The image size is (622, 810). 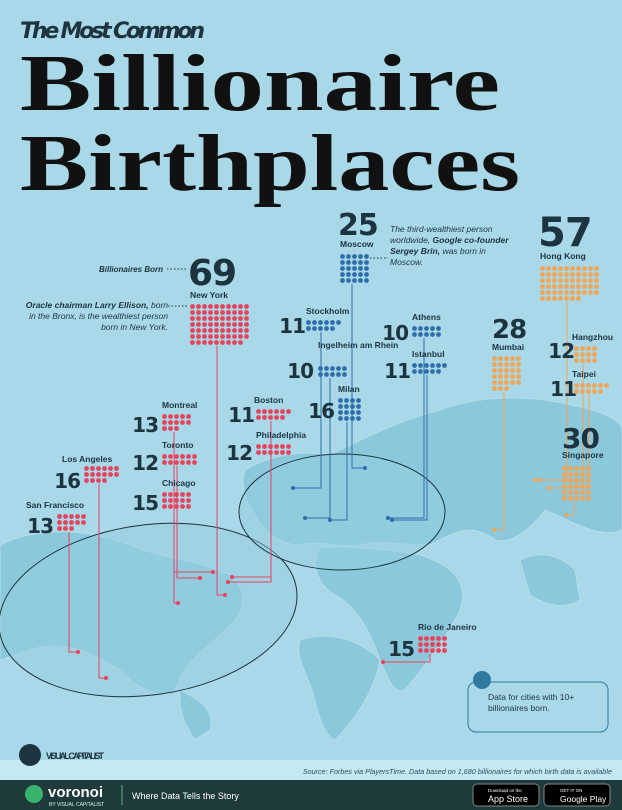 What do you see at coordinates (270, 164) in the screenshot?
I see `title: Birthplaces` at bounding box center [270, 164].